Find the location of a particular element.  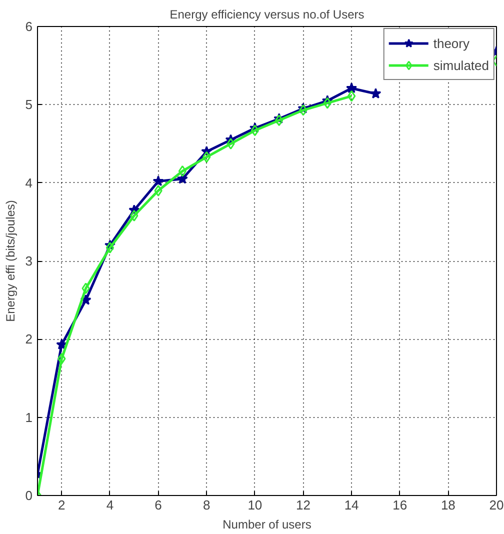

legend-label: theory is located at coordinates (451, 43).